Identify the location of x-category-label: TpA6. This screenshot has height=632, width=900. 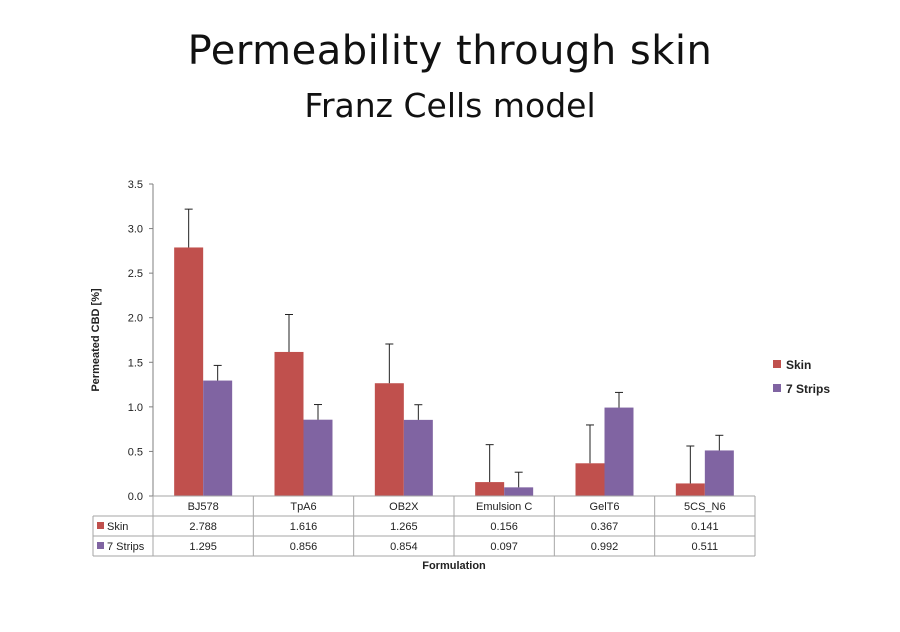
(303, 507).